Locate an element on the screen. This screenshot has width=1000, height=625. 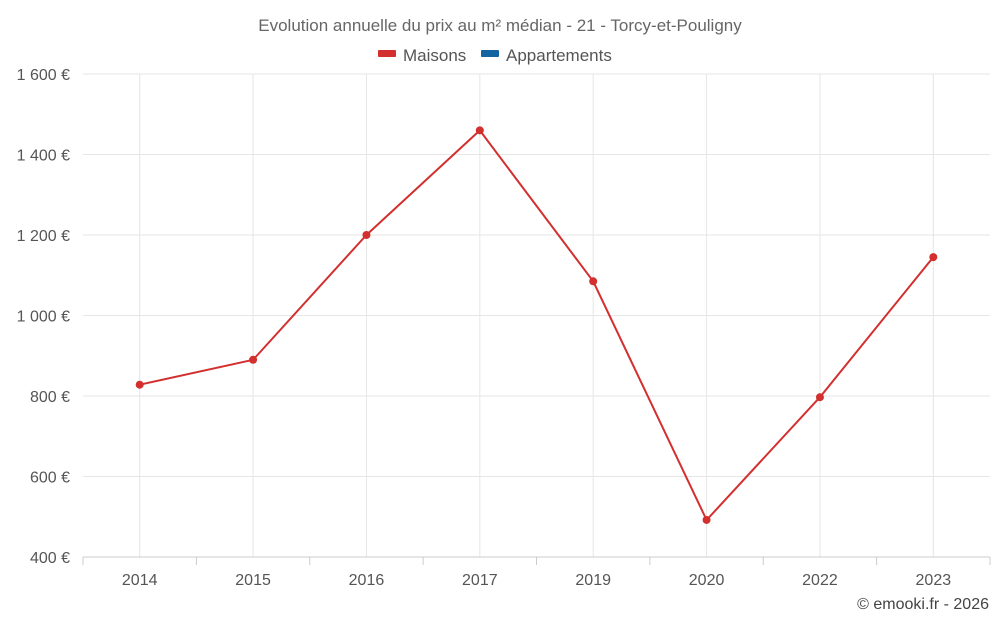
y-tick-label: 1 600 € is located at coordinates (43, 75).